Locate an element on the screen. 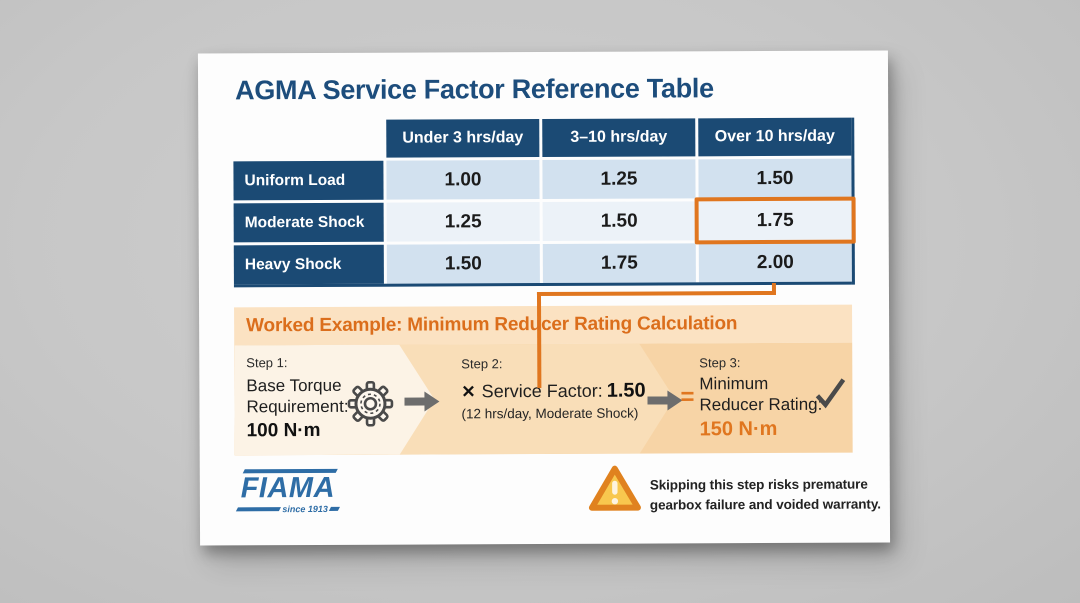 The image size is (1080, 603). step1-label: Step 1: is located at coordinates (267, 363).